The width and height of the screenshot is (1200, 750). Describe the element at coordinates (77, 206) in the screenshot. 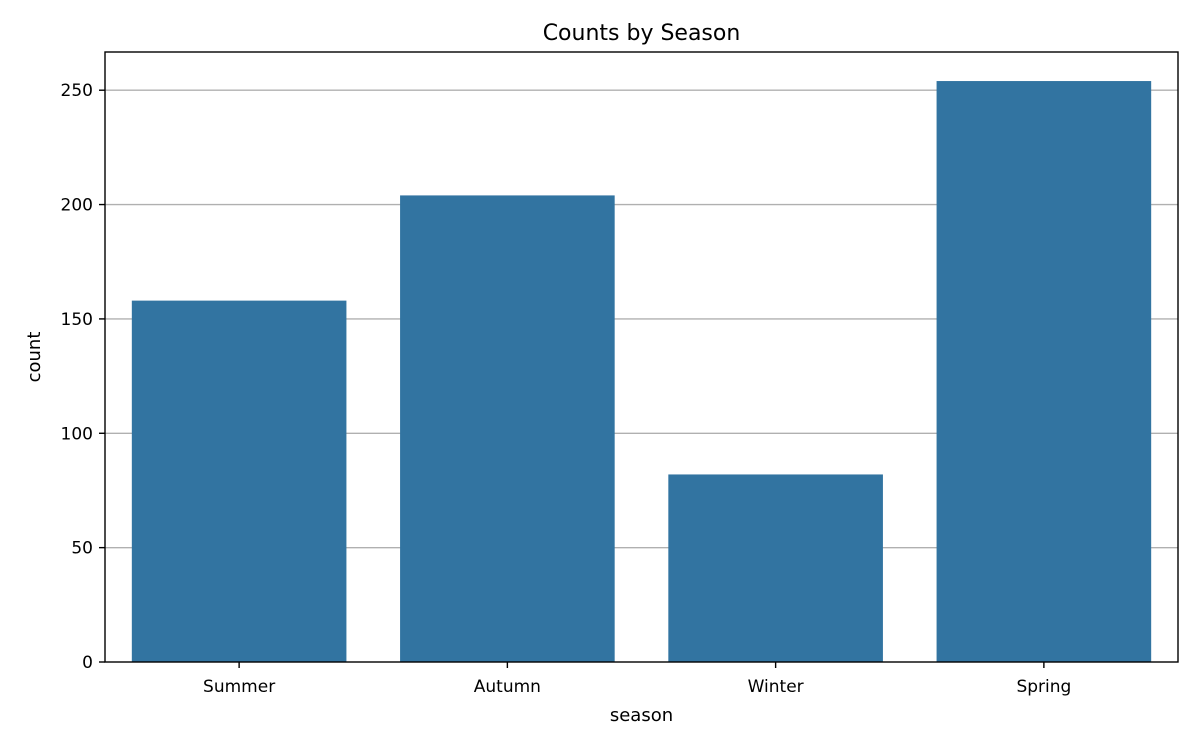

I see `y-tick-label: 200` at that location.